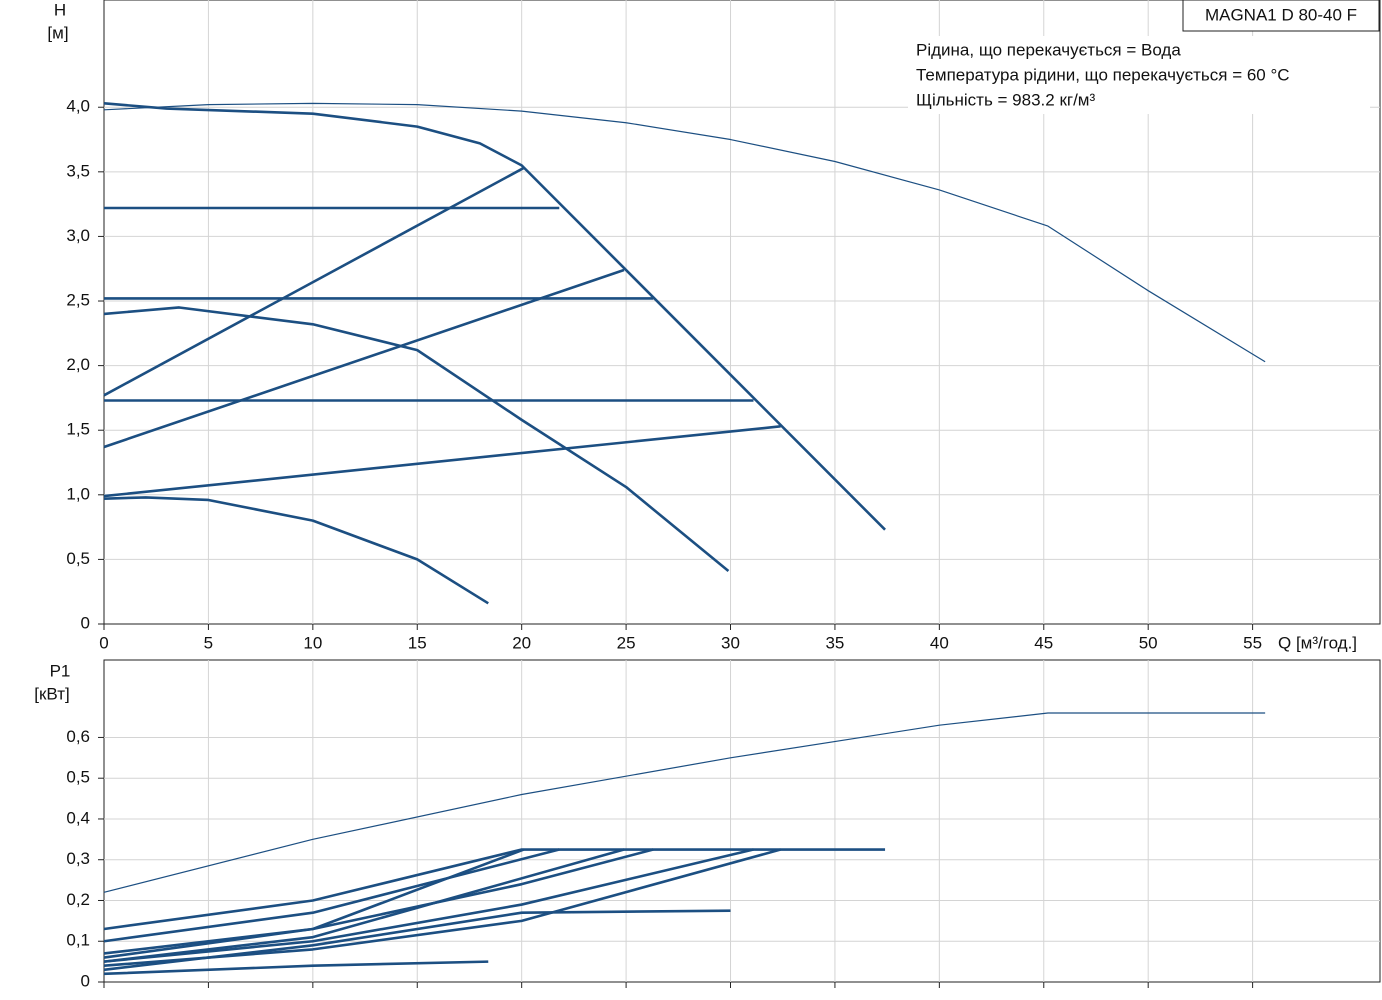  What do you see at coordinates (103, 642) in the screenshot?
I see `x-tick-label: 0` at bounding box center [103, 642].